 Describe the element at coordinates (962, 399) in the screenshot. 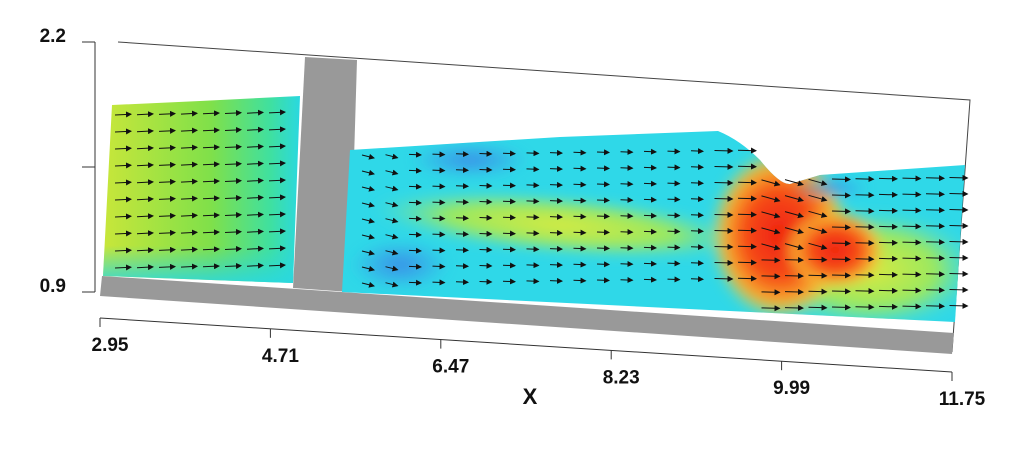

I see `x-tick-label: 11.75` at that location.